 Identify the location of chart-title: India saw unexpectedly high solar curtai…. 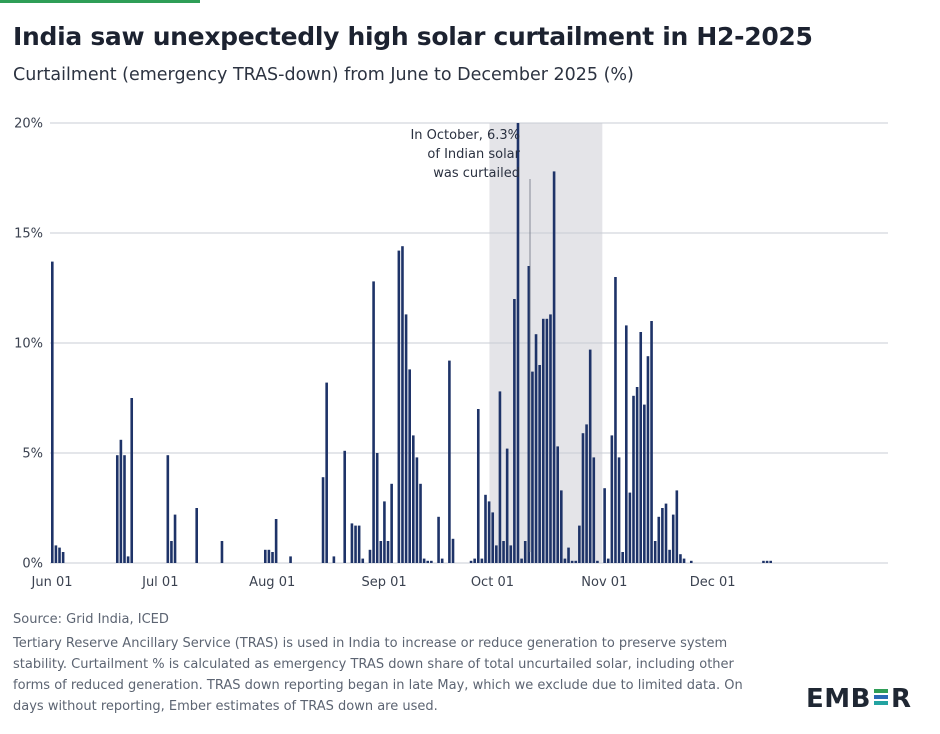
(413, 36).